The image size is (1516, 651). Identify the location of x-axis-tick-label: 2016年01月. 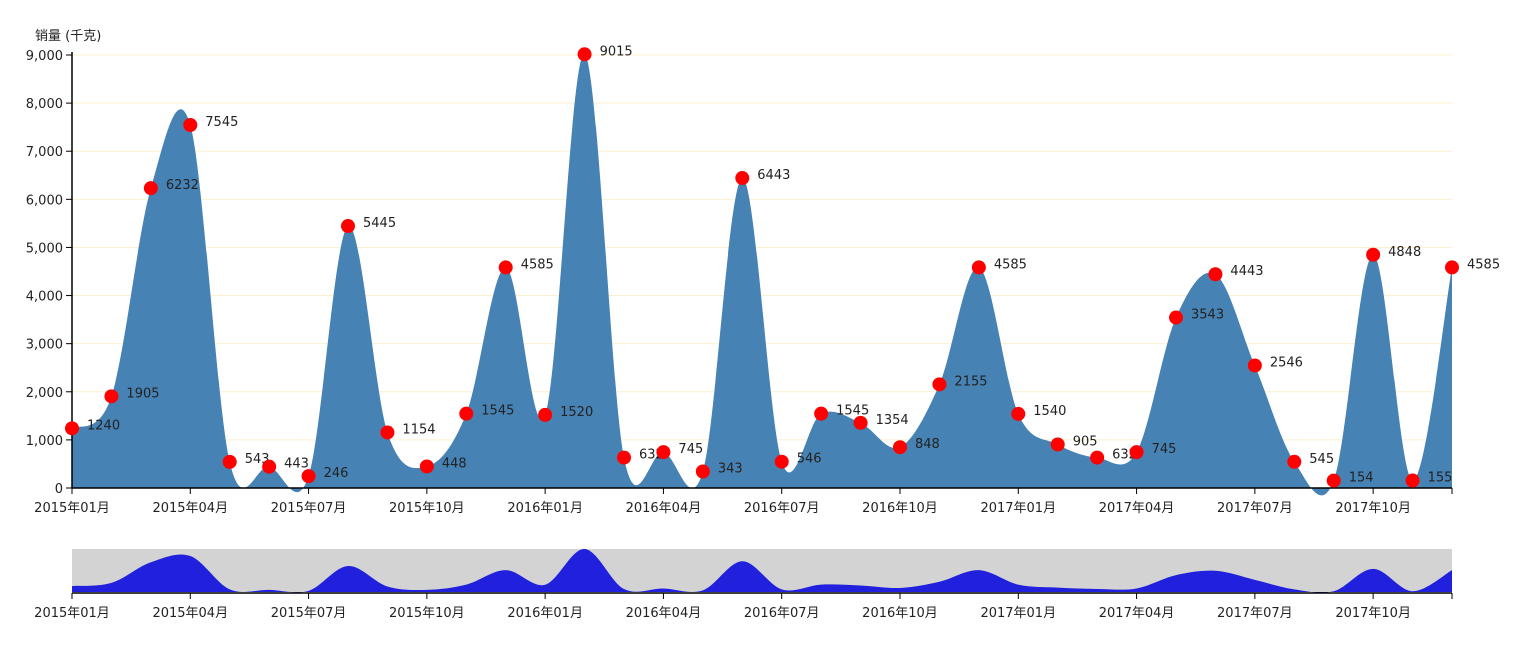
(545, 508).